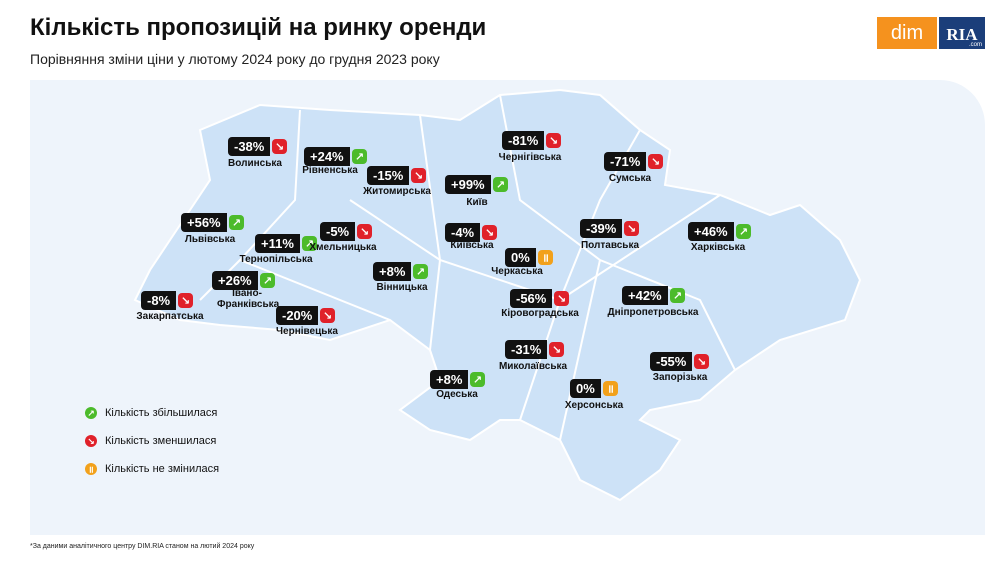 Image resolution: width=1000 pixels, height=562 pixels. I want to click on legend-glyph: ↗, so click(91, 415).